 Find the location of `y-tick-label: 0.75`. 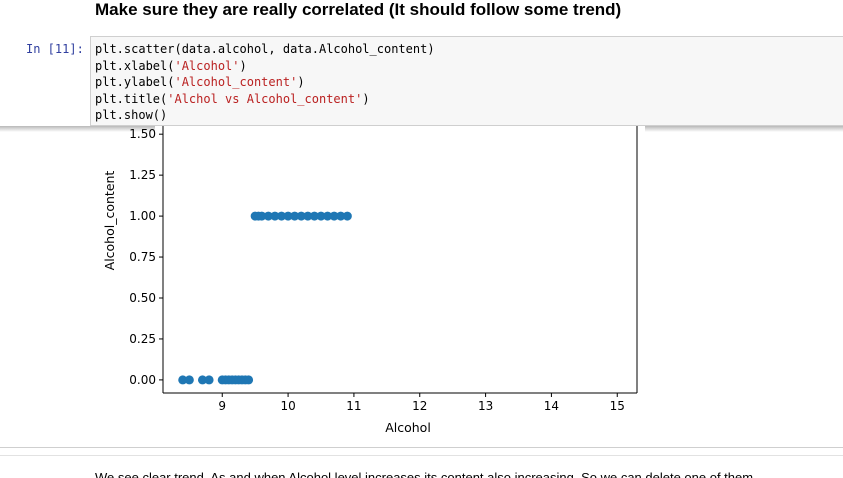

y-tick-label: 0.75 is located at coordinates (142, 257).